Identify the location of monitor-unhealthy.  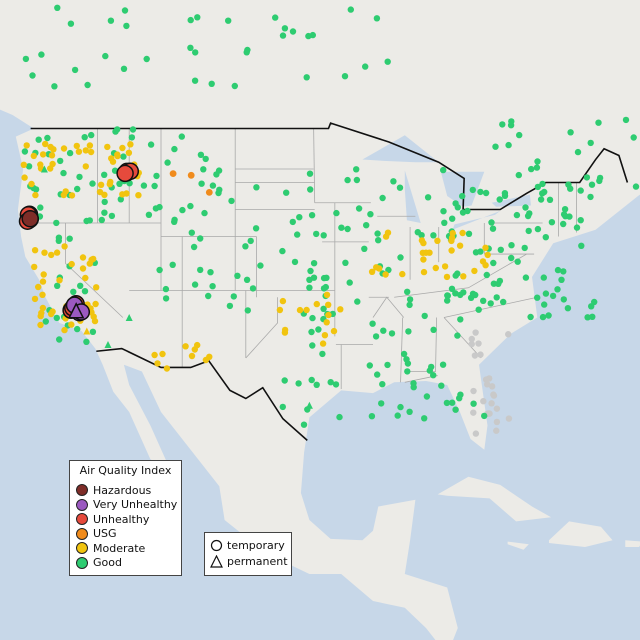
(125, 173).